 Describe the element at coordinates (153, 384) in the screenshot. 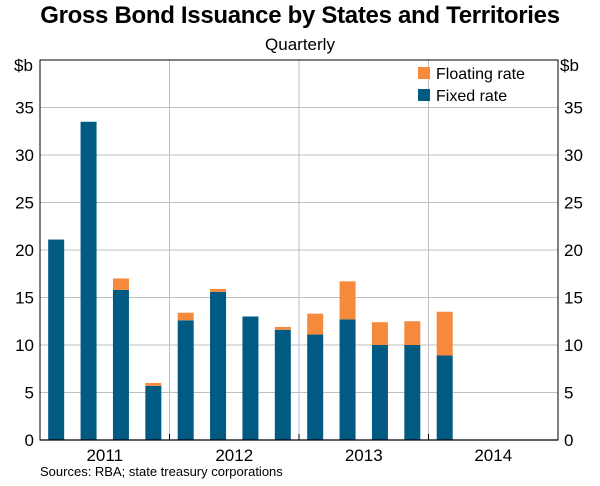

I see `bar-floating-Q1-2011` at that location.